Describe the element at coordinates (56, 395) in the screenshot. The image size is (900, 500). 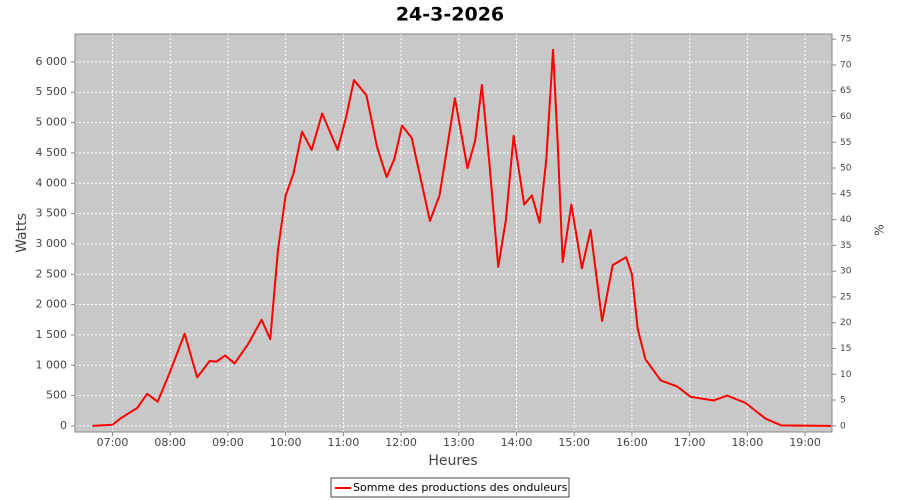
I see `y-tick-label: 500` at that location.